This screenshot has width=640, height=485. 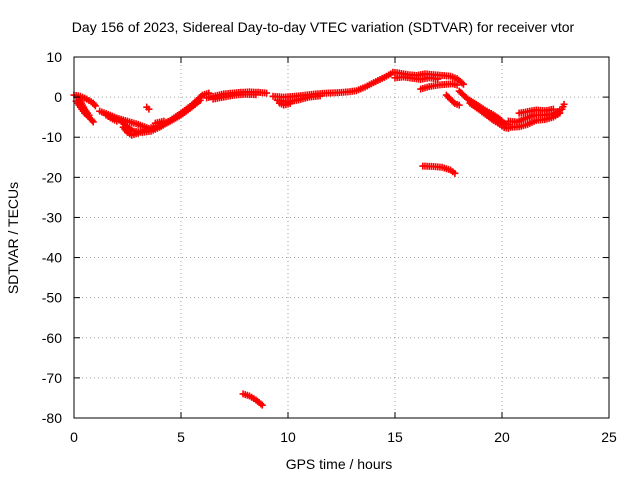 I want to click on x-tick-label: 0, so click(x=74, y=437).